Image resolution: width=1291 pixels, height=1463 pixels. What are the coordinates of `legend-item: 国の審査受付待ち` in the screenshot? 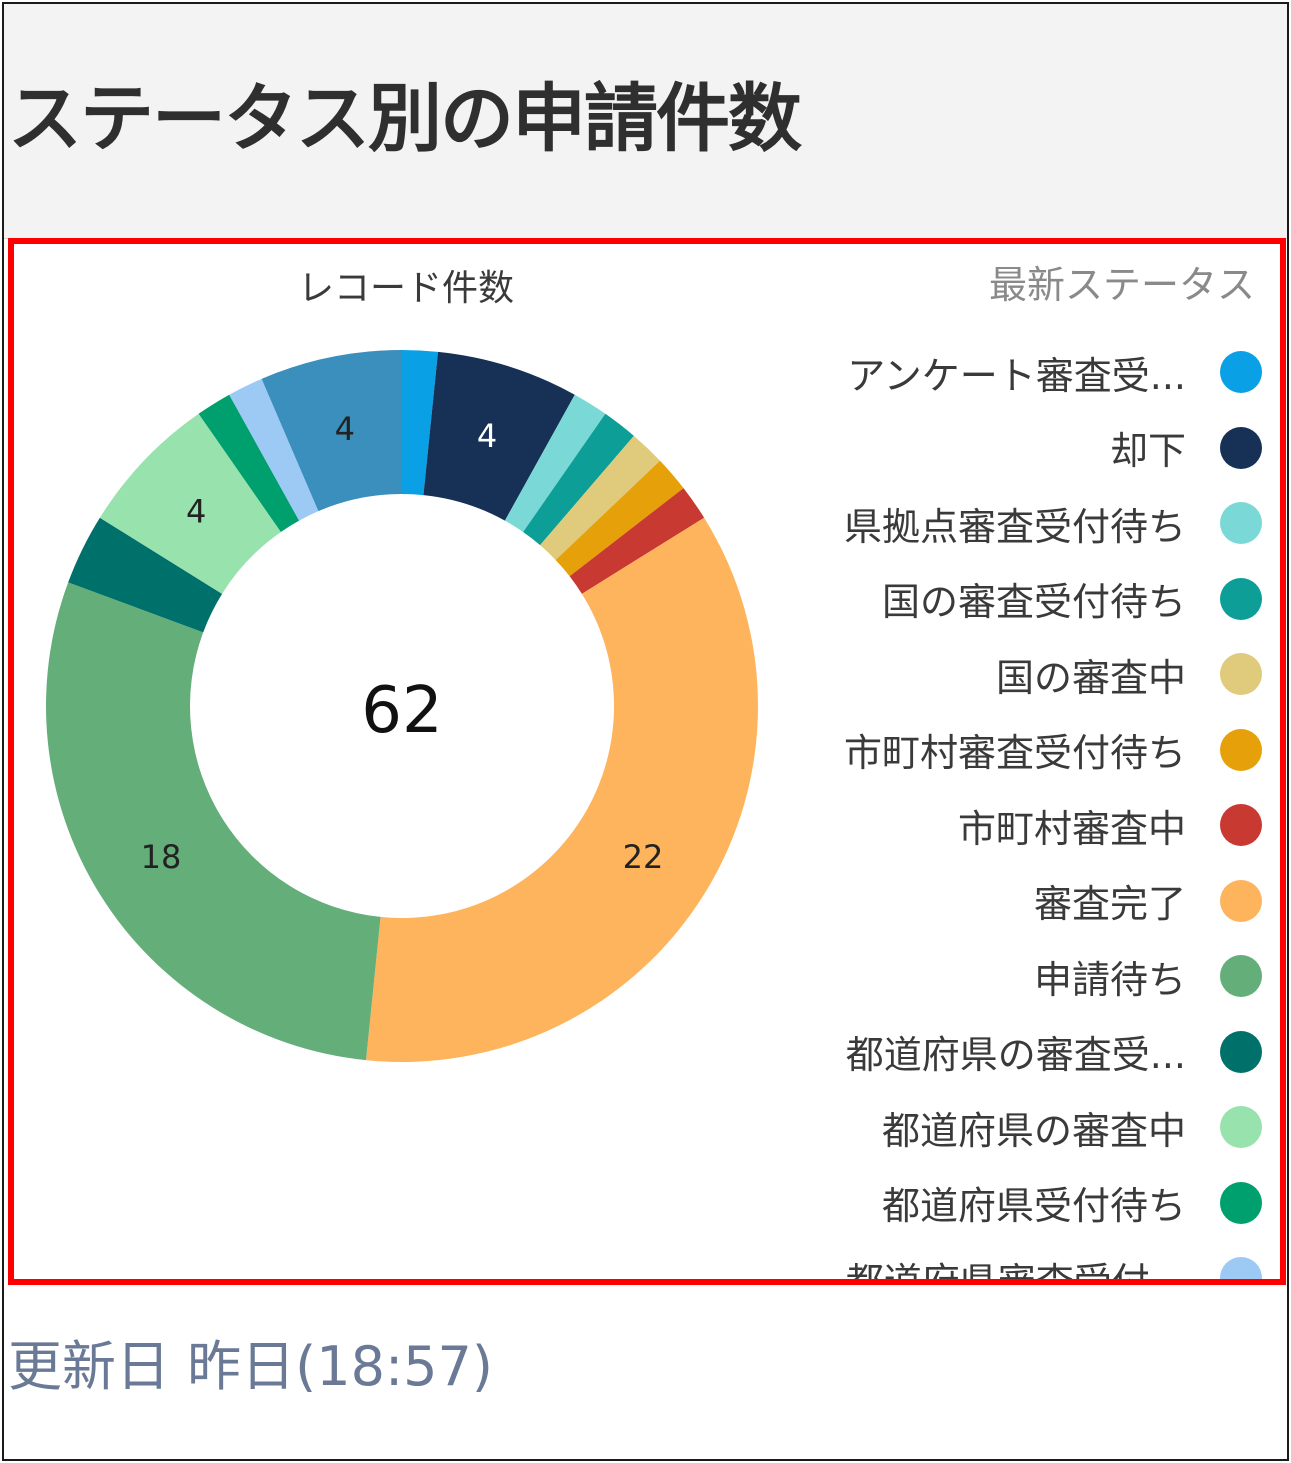 It's located at (1072, 599).